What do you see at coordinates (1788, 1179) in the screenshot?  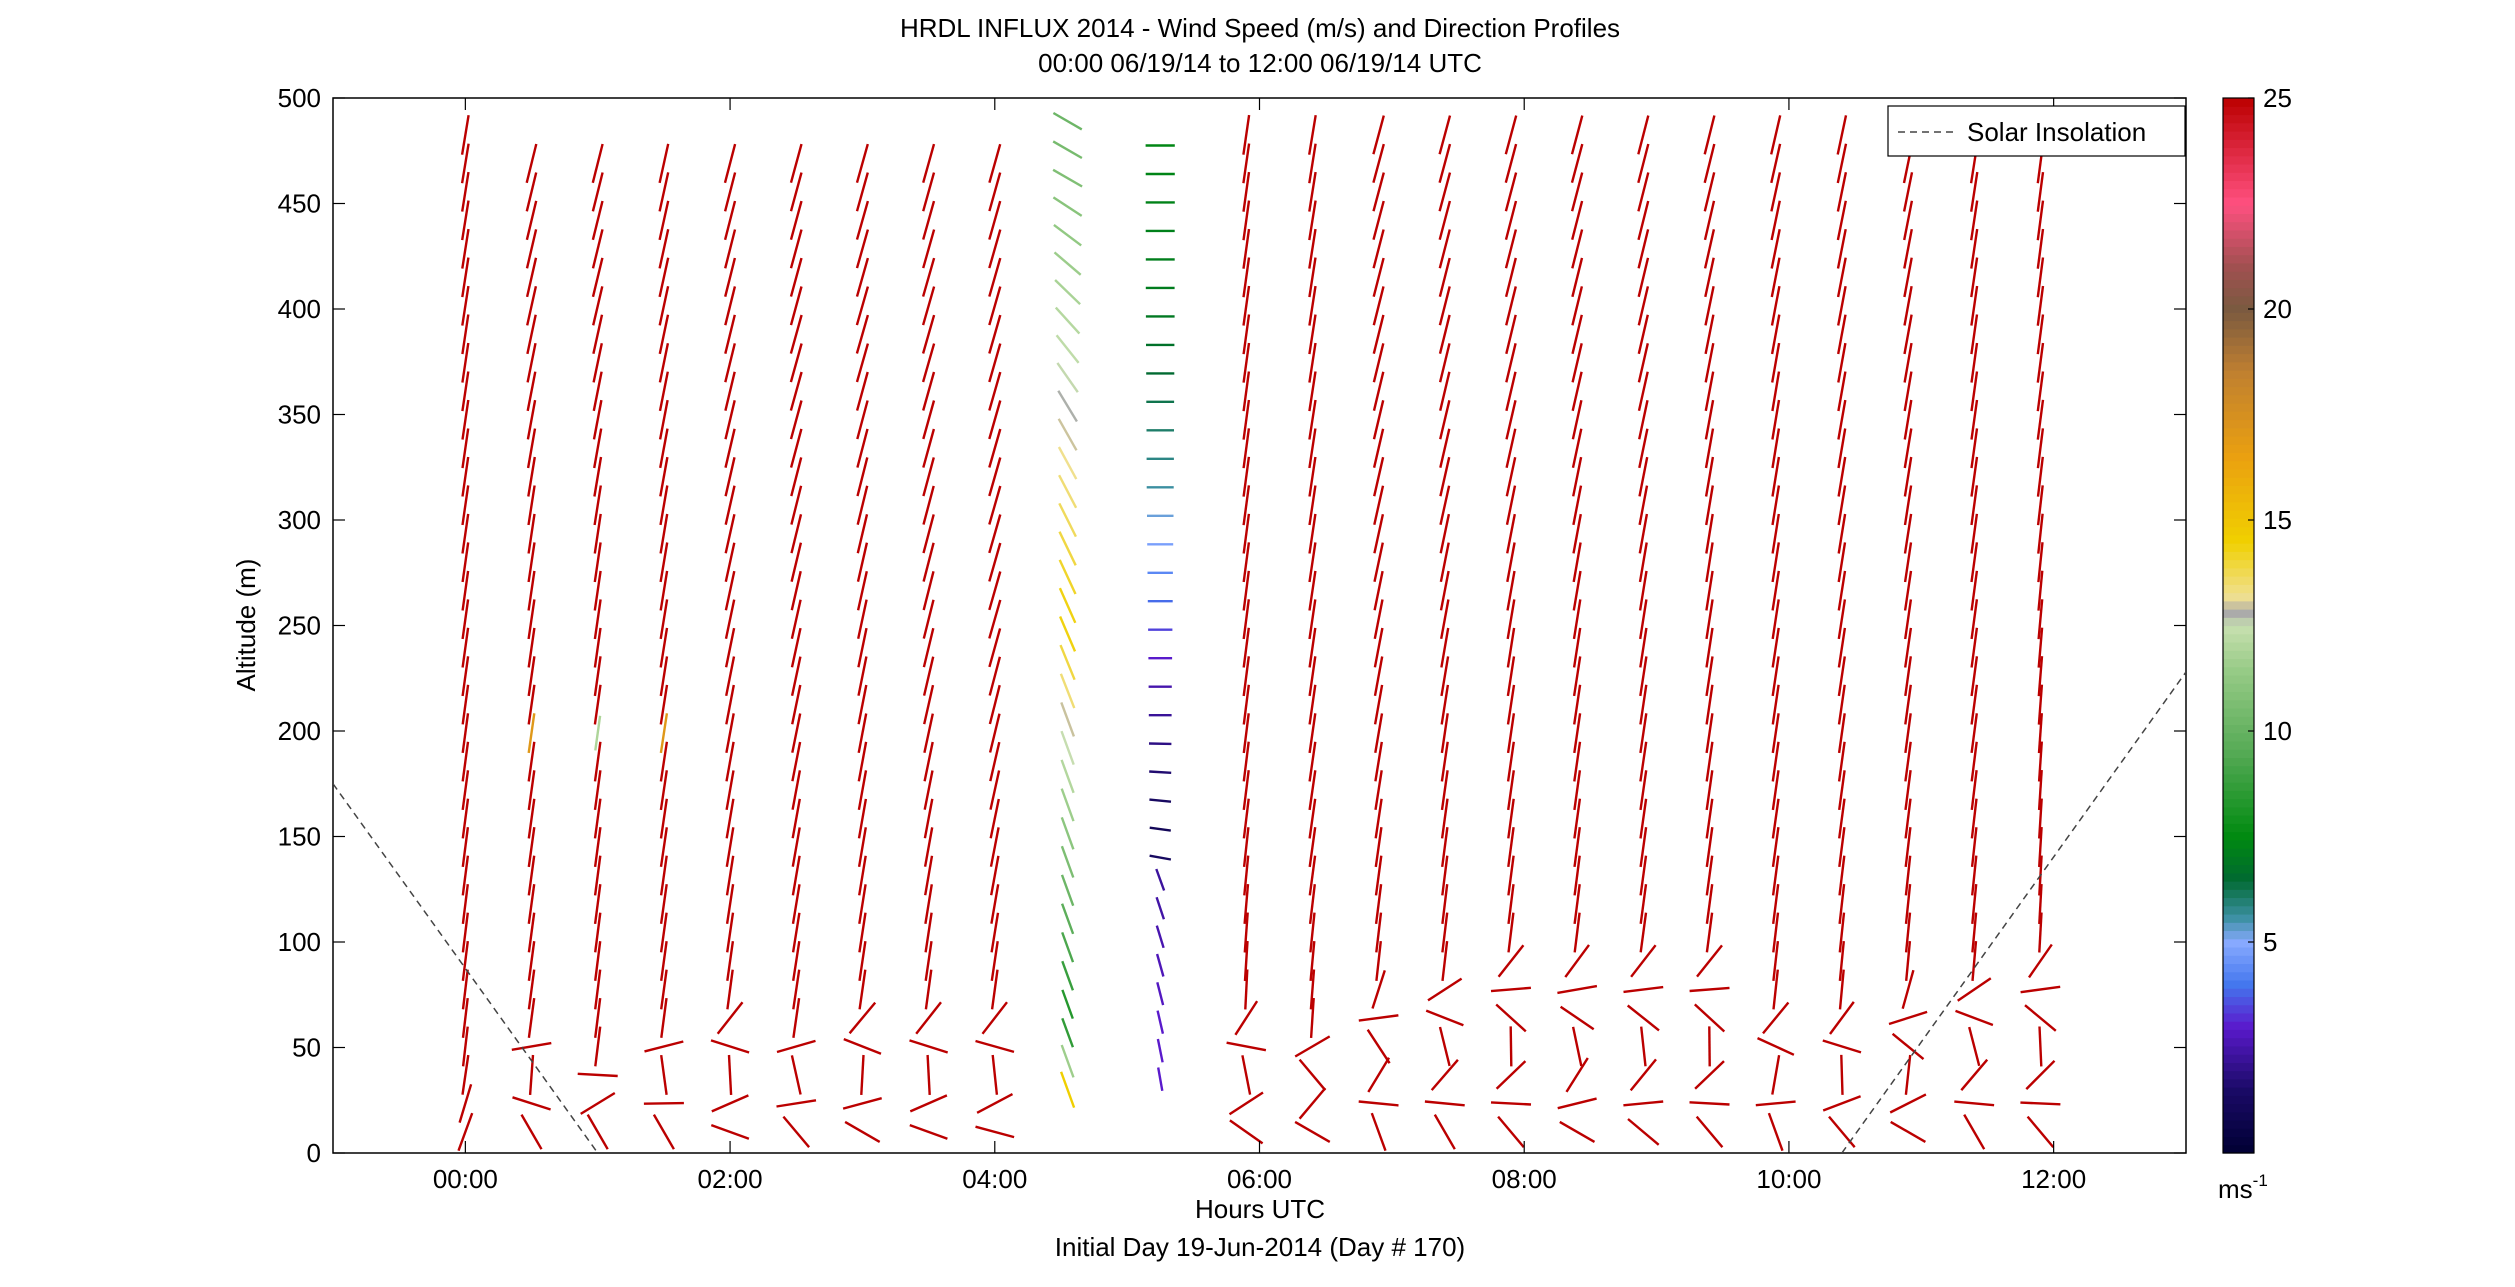 I see `x-tick-label: 10:00` at bounding box center [1788, 1179].